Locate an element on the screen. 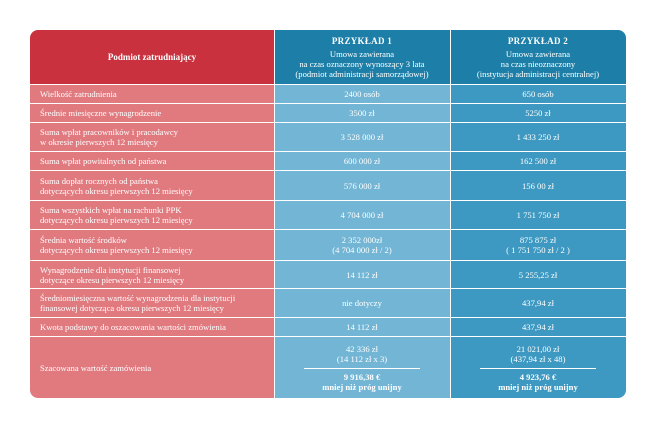 The width and height of the screenshot is (656, 430). value-text: 5 255,25 zł is located at coordinates (538, 274).